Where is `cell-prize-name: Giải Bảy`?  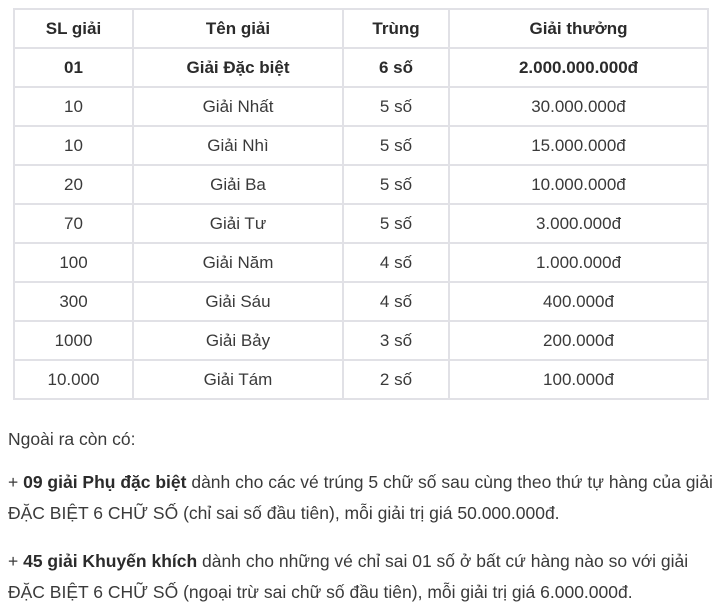 cell-prize-name: Giải Bảy is located at coordinates (238, 340).